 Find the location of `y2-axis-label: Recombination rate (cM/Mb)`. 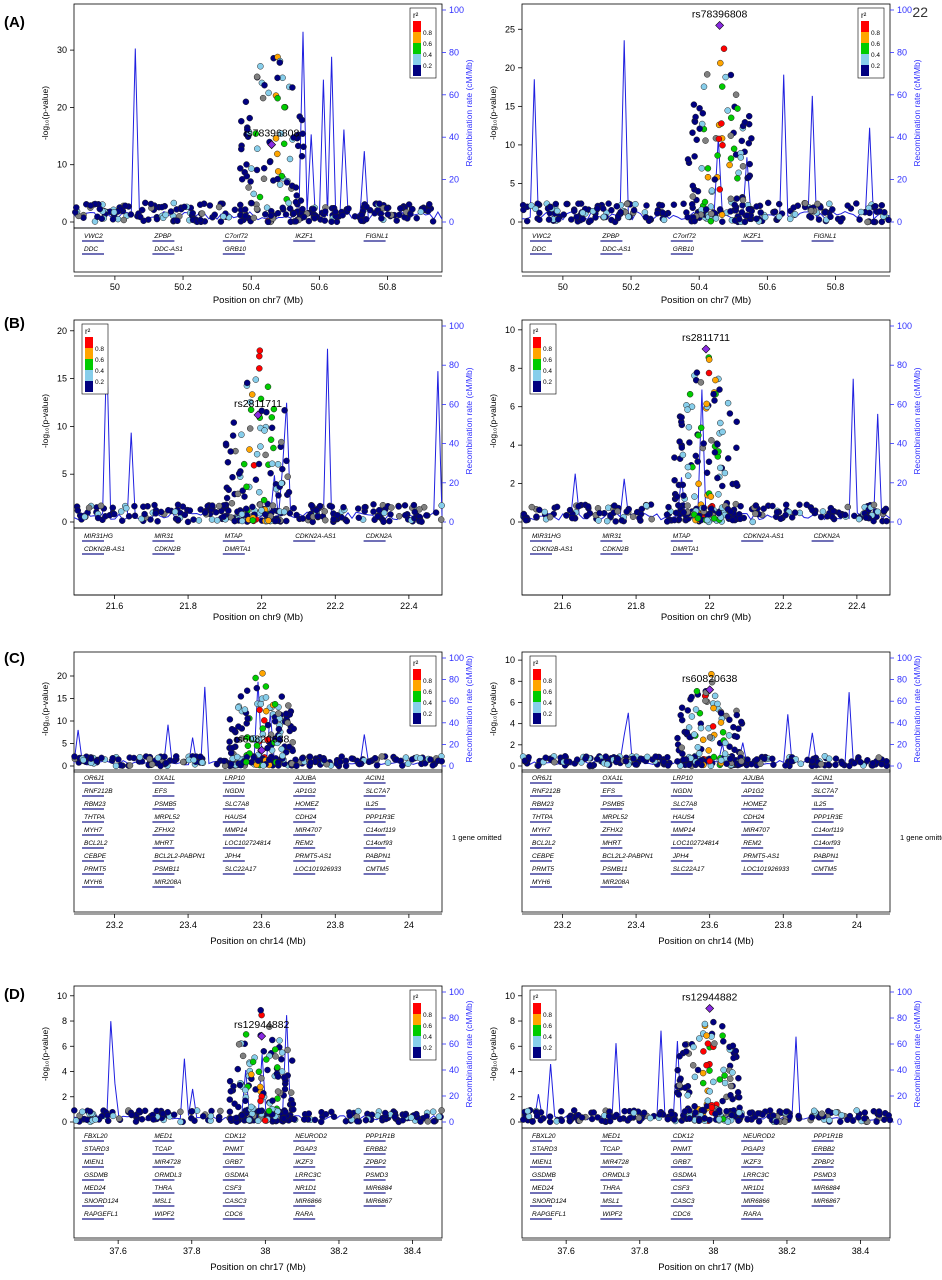

y2-axis-label: Recombination rate (cM/Mb) is located at coordinates (917, 112).